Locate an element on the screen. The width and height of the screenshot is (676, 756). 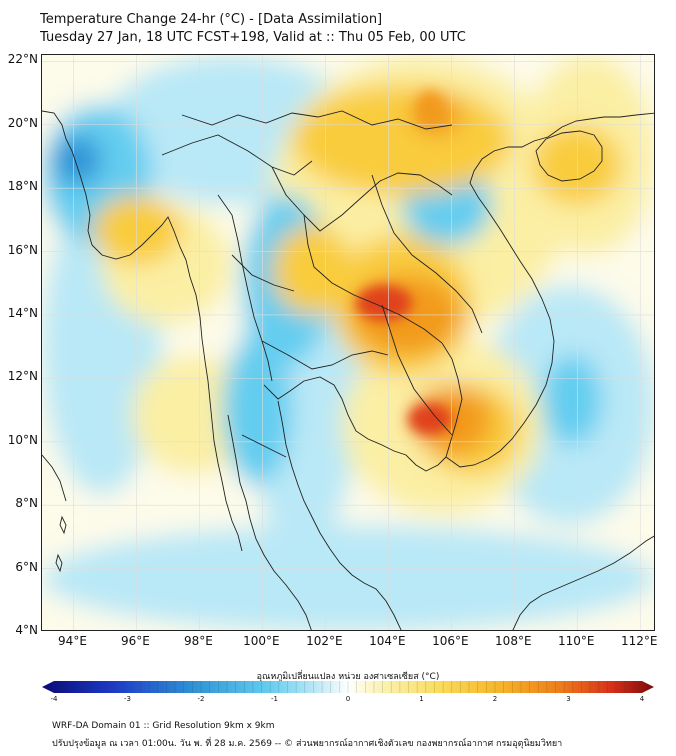
colorbar-tick-label: 1 is located at coordinates (421, 699).